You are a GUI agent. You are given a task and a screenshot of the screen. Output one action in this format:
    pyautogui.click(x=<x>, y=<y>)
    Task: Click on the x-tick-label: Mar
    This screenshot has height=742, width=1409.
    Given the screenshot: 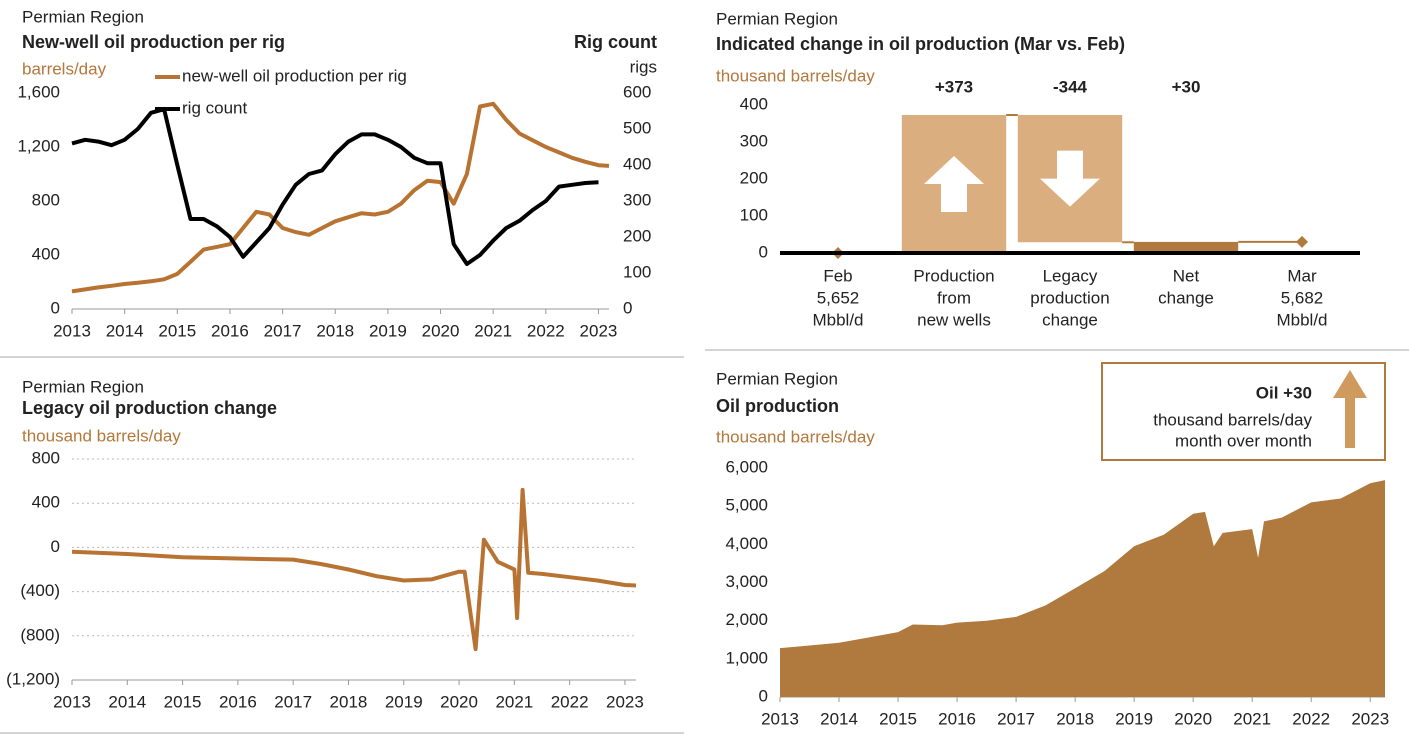 What is the action you would take?
    pyautogui.click(x=1302, y=275)
    